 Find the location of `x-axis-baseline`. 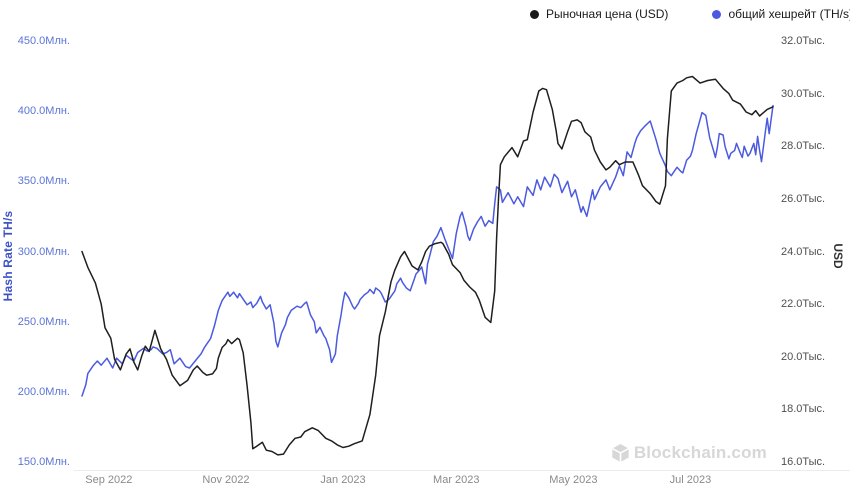

x-axis-baseline is located at coordinates (462, 470).